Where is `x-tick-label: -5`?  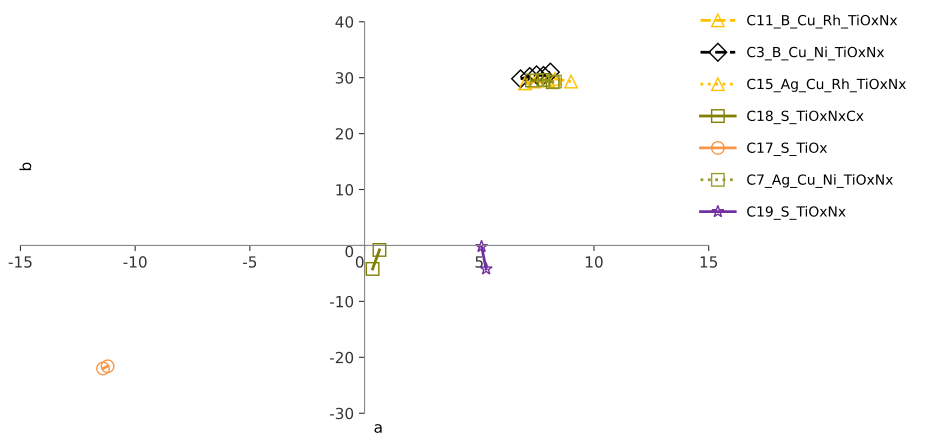
x-tick-label: -5 is located at coordinates (249, 262).